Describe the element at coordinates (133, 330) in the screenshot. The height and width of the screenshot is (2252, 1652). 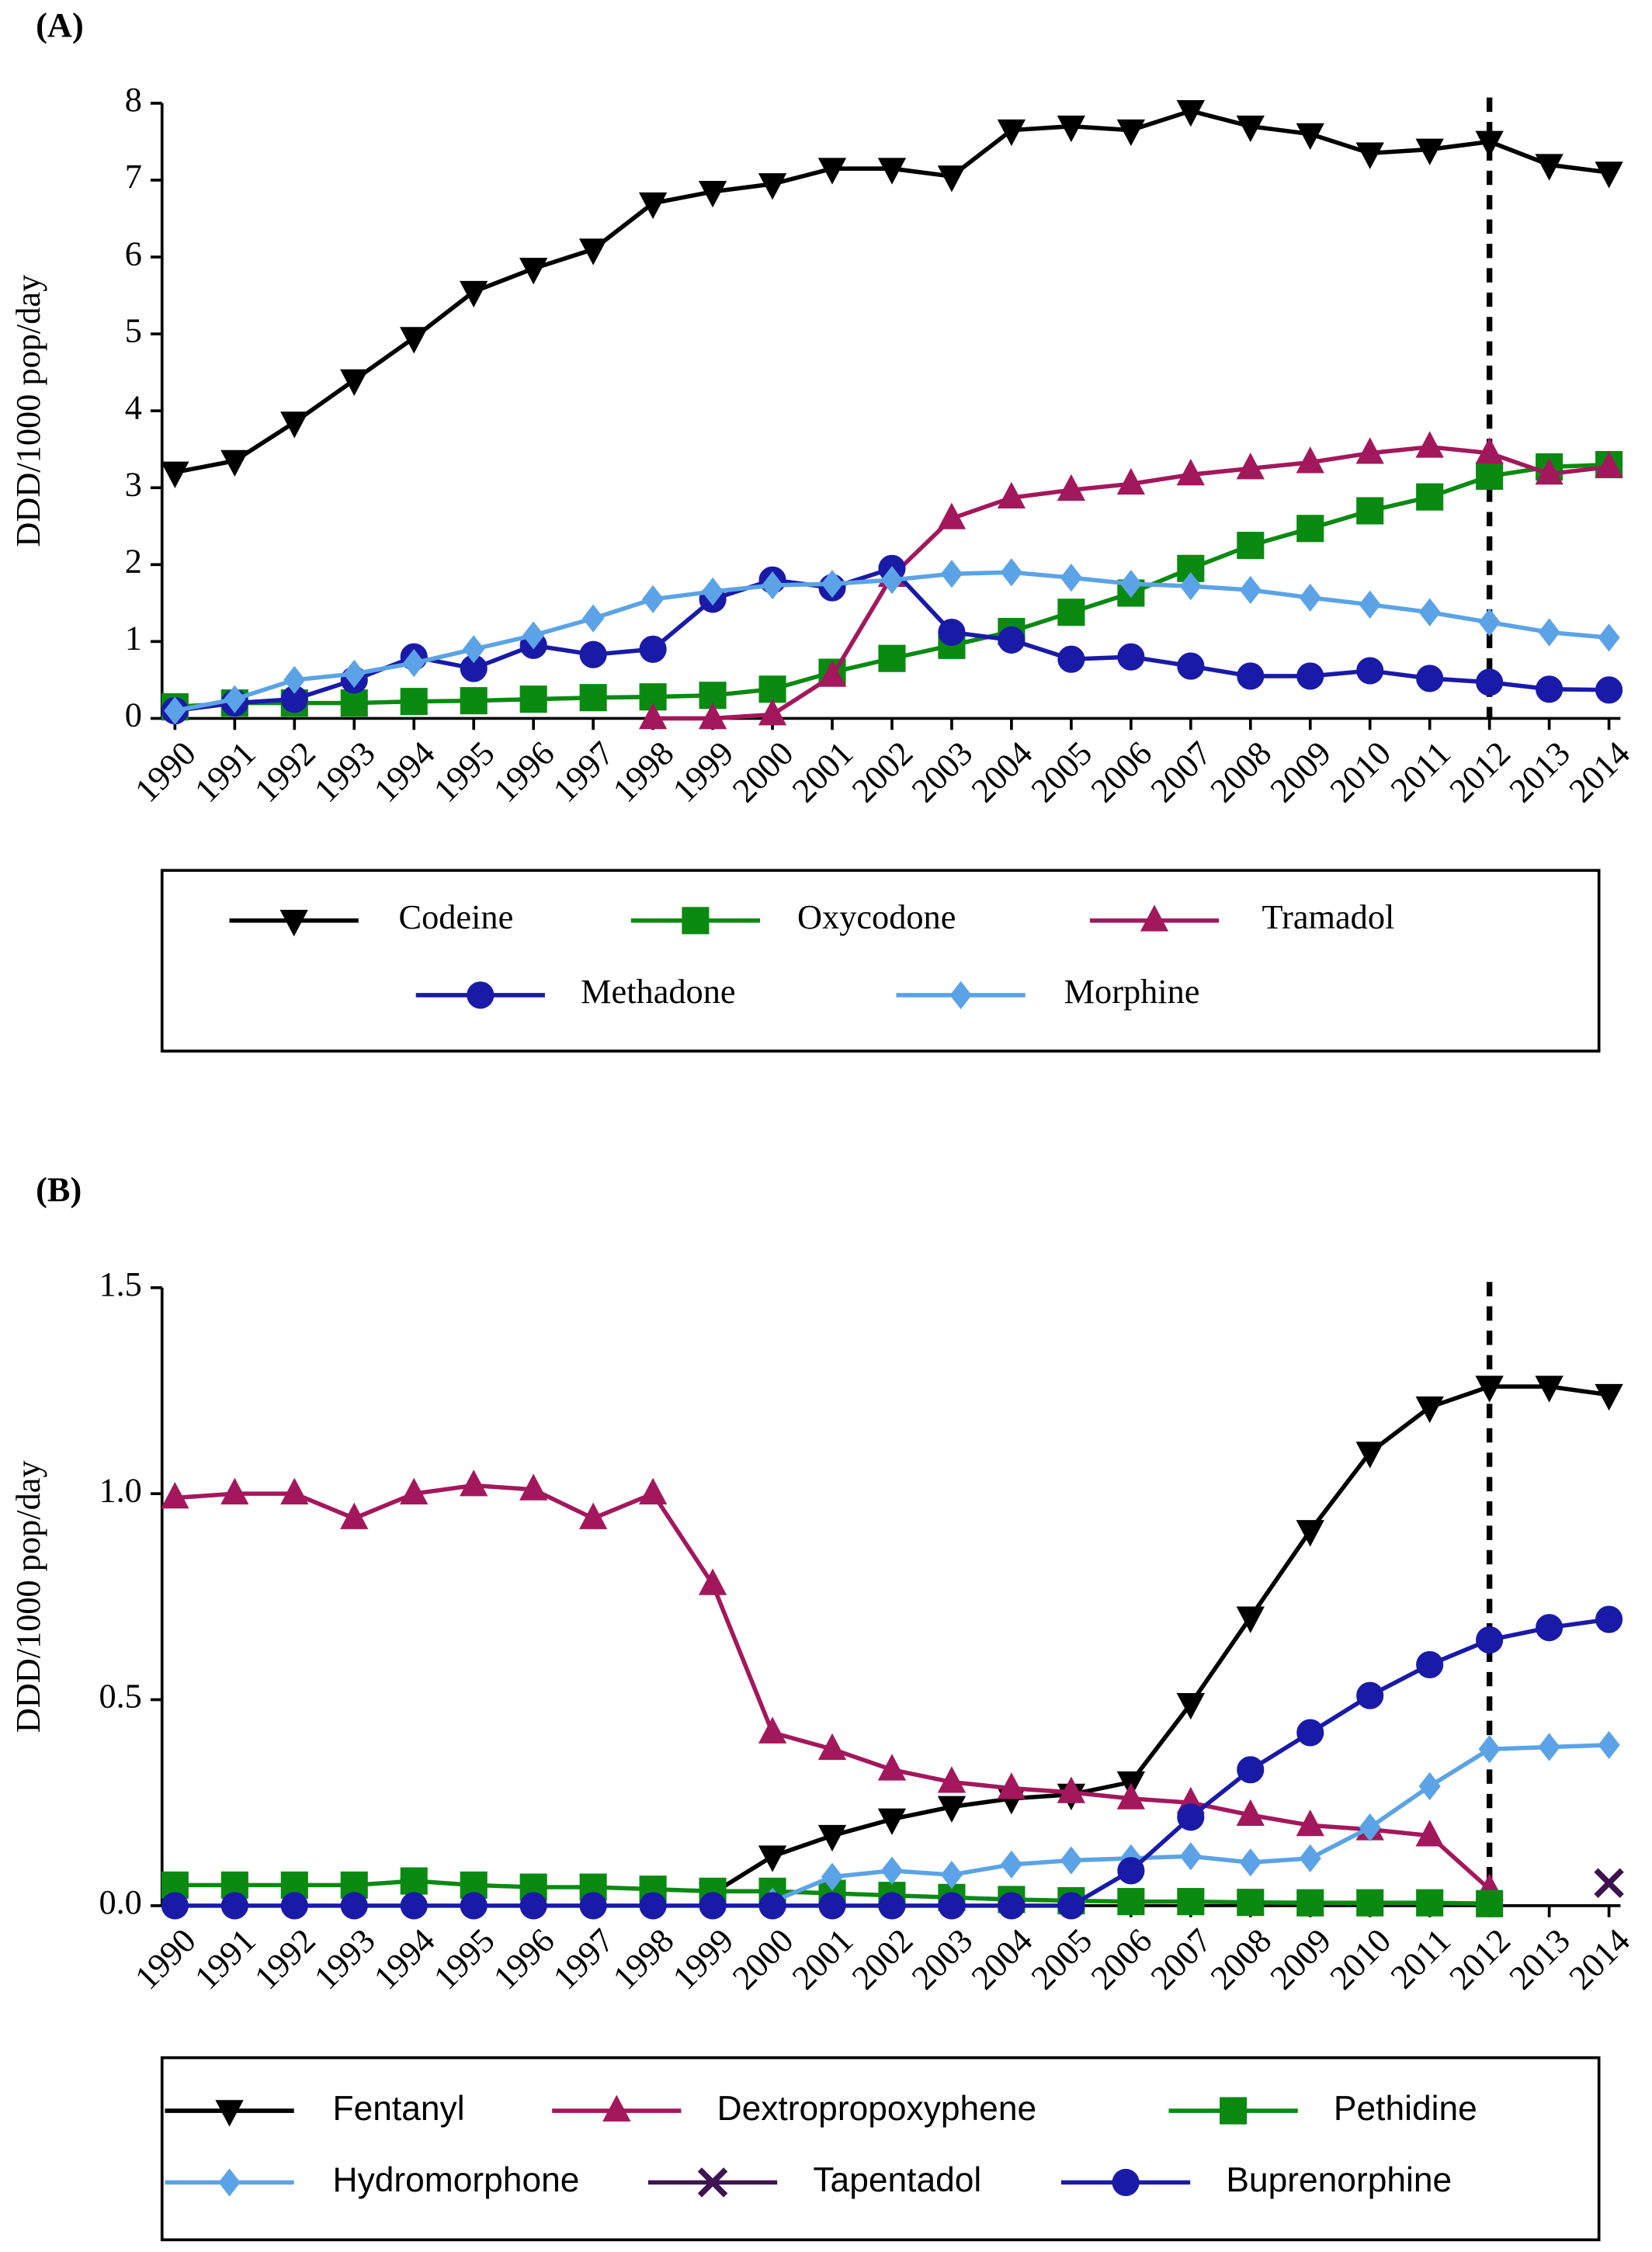
I see `y-tick-label: 5` at that location.